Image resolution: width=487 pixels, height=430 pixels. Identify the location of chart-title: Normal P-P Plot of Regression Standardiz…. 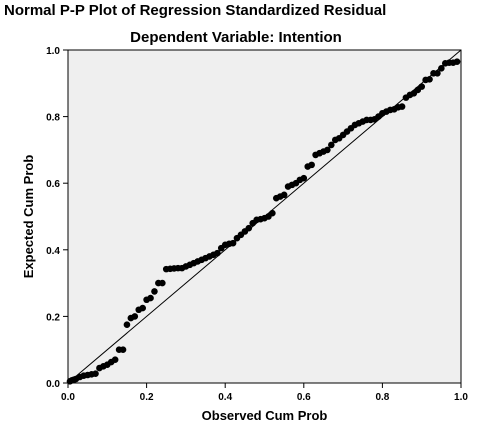
(195, 10).